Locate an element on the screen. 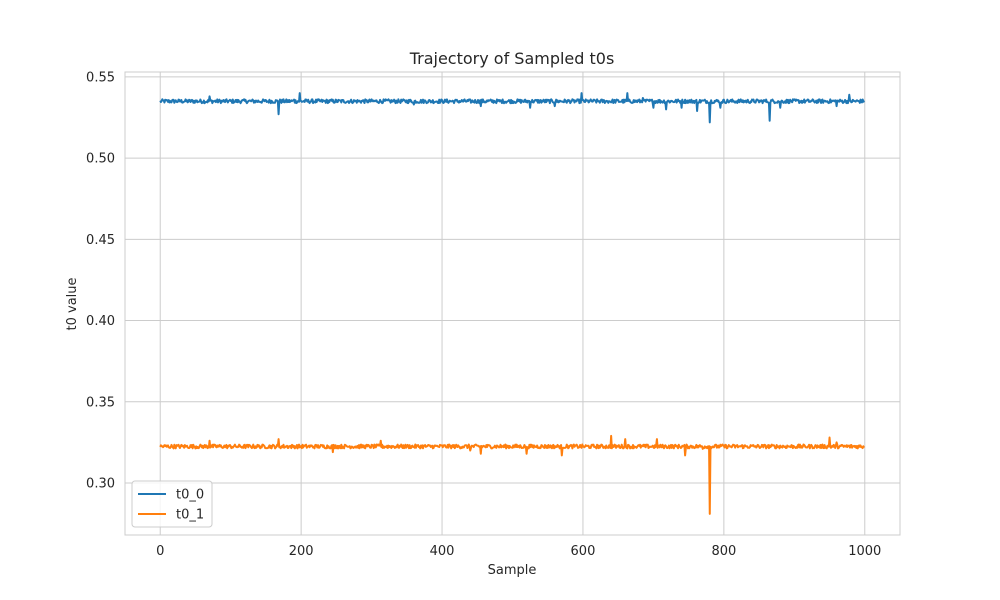 This screenshot has width=1000, height=600. y-tick-label: 0.50 is located at coordinates (100, 159).